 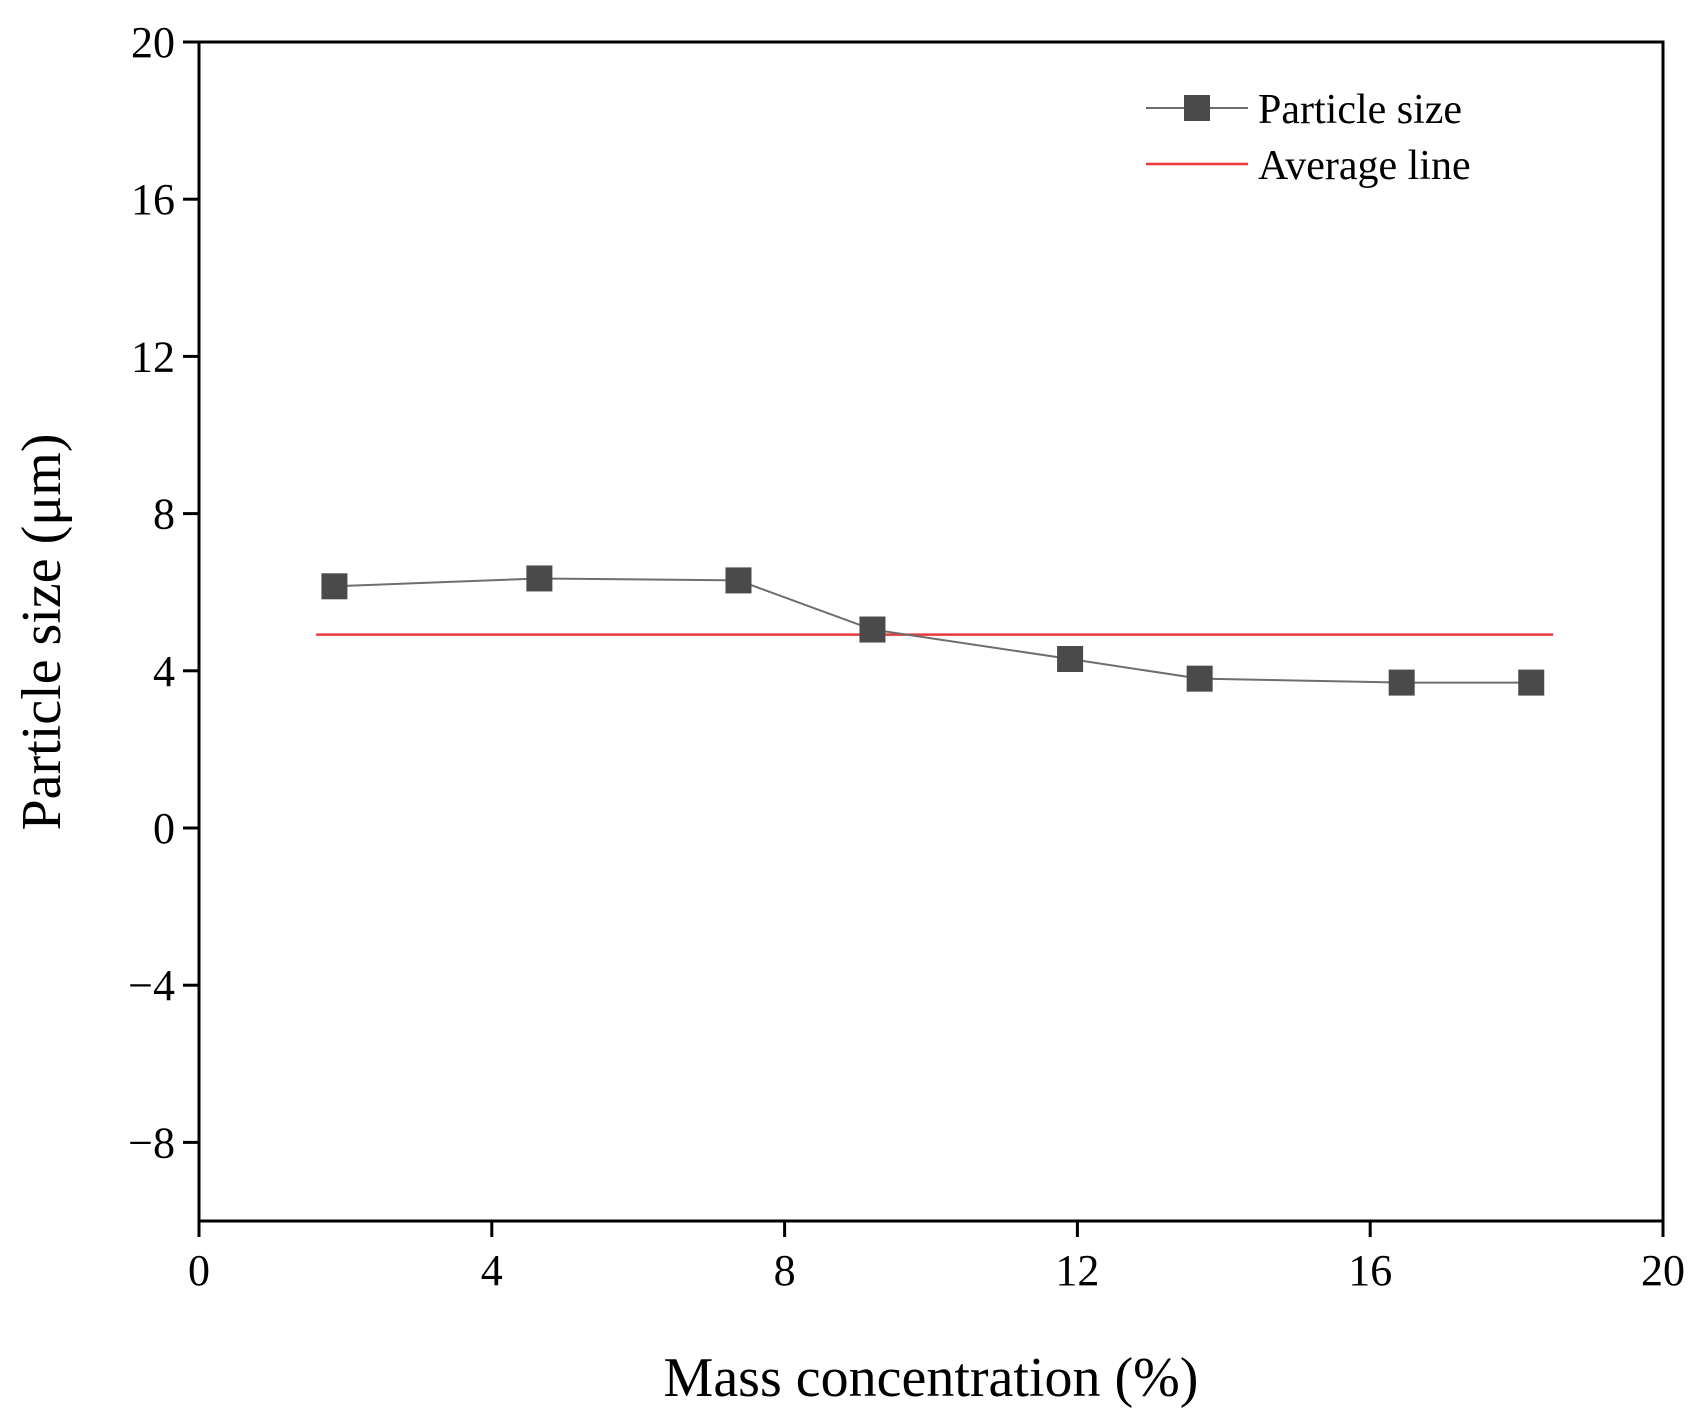 I want to click on x-tick-label: 0, so click(x=199, y=1270).